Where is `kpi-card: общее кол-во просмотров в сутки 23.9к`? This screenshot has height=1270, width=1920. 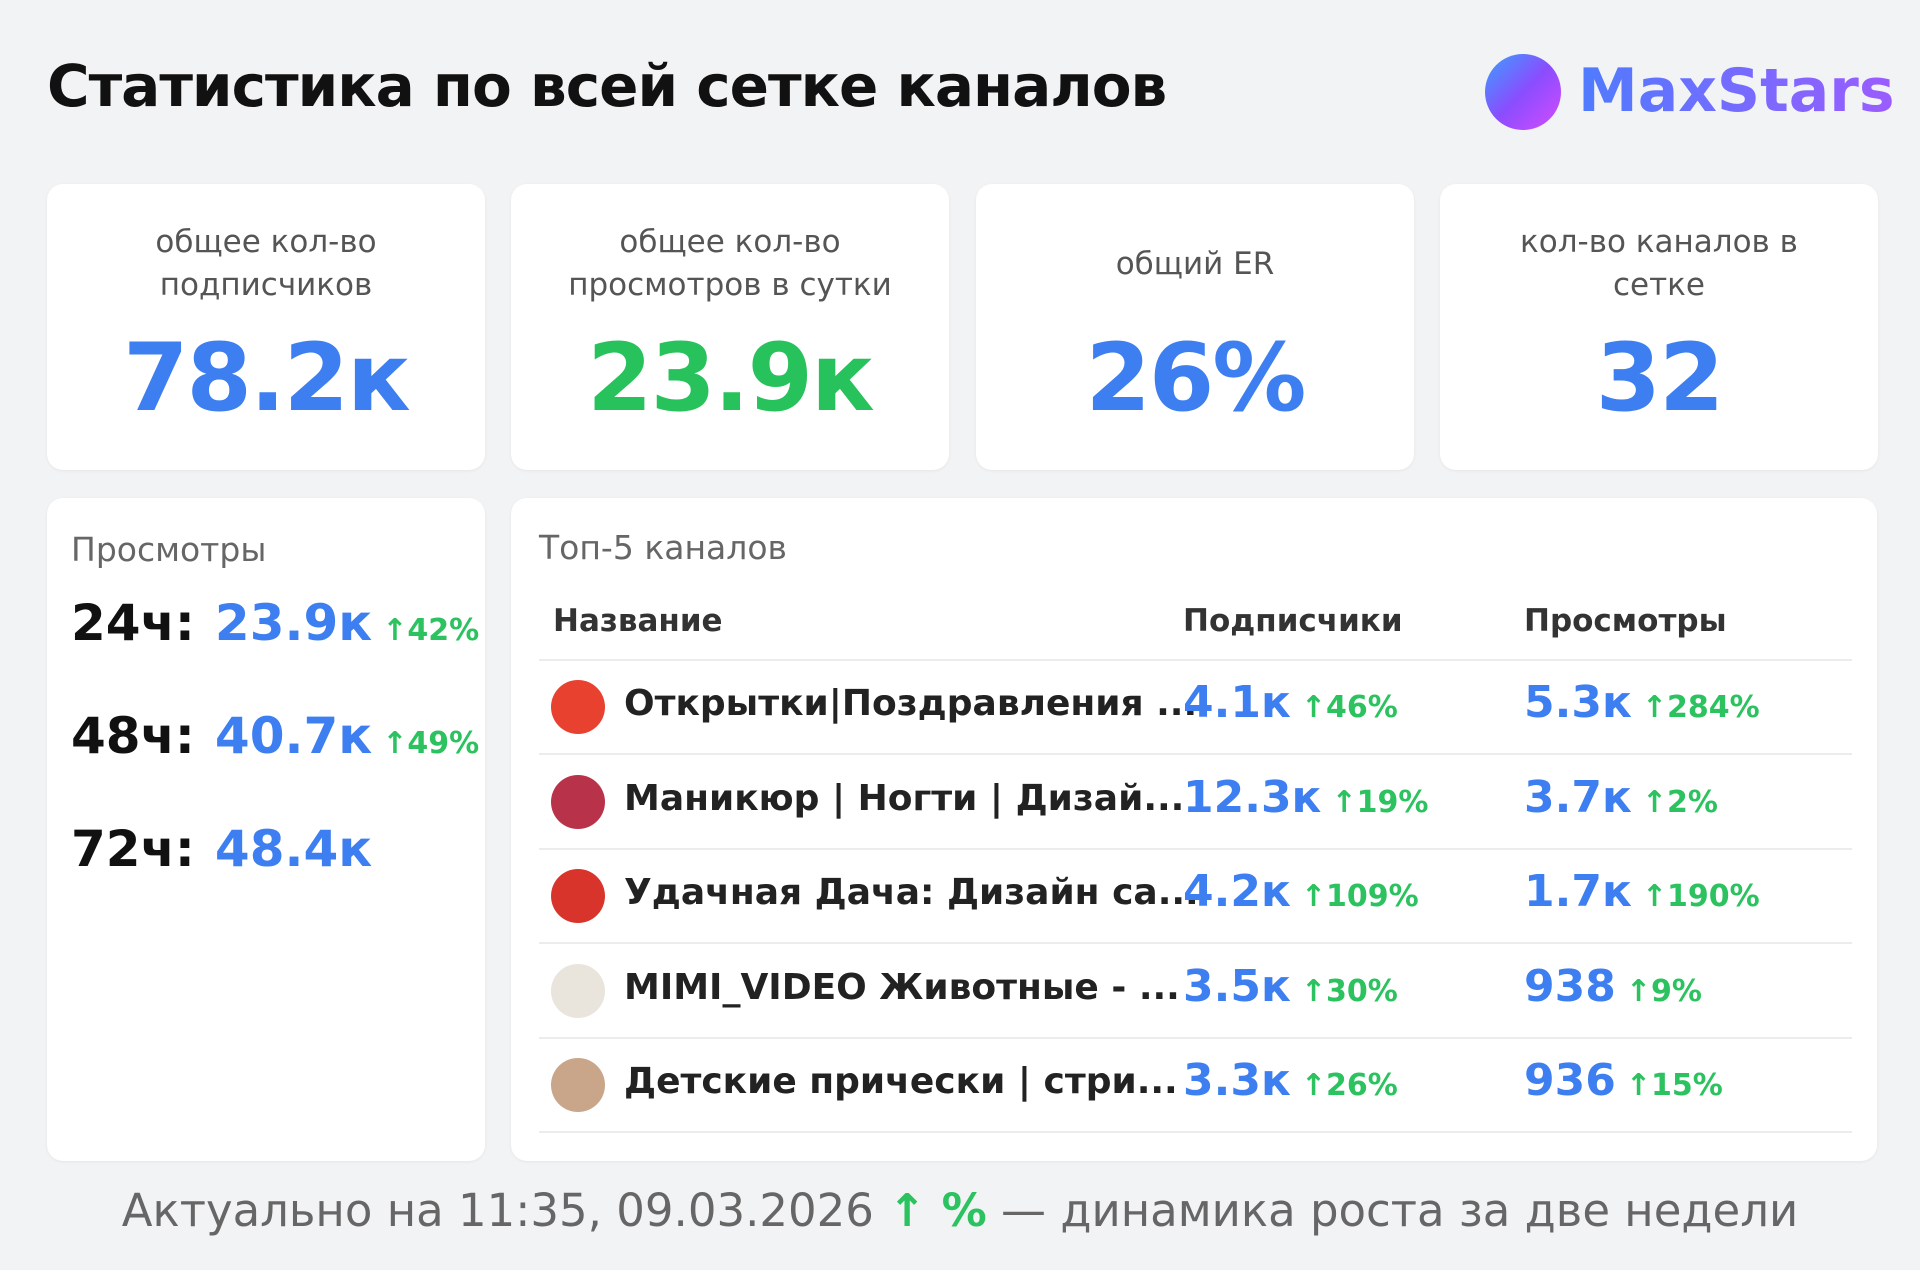 kpi-card: общее кол-во просмотров в сутки 23.9к is located at coordinates (730, 327).